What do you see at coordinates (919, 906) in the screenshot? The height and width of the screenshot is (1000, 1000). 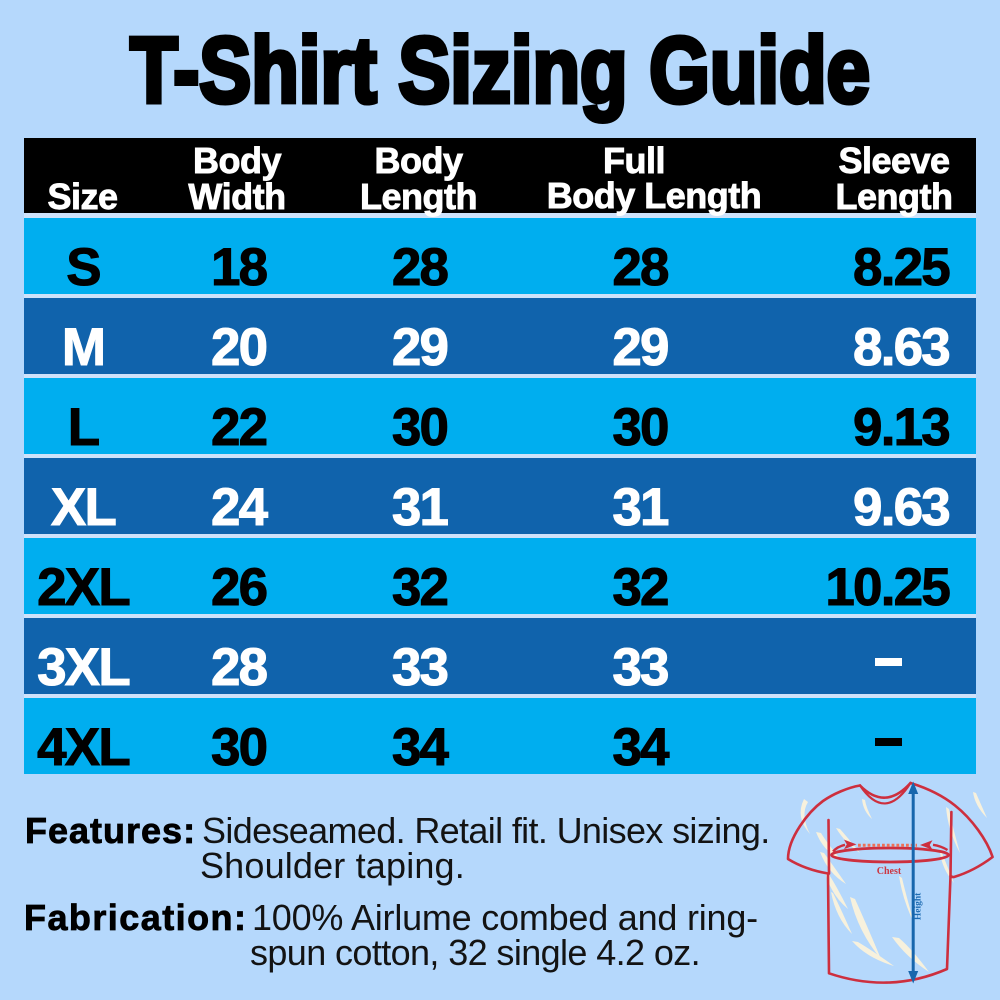 I see `svg-text: Height` at bounding box center [919, 906].